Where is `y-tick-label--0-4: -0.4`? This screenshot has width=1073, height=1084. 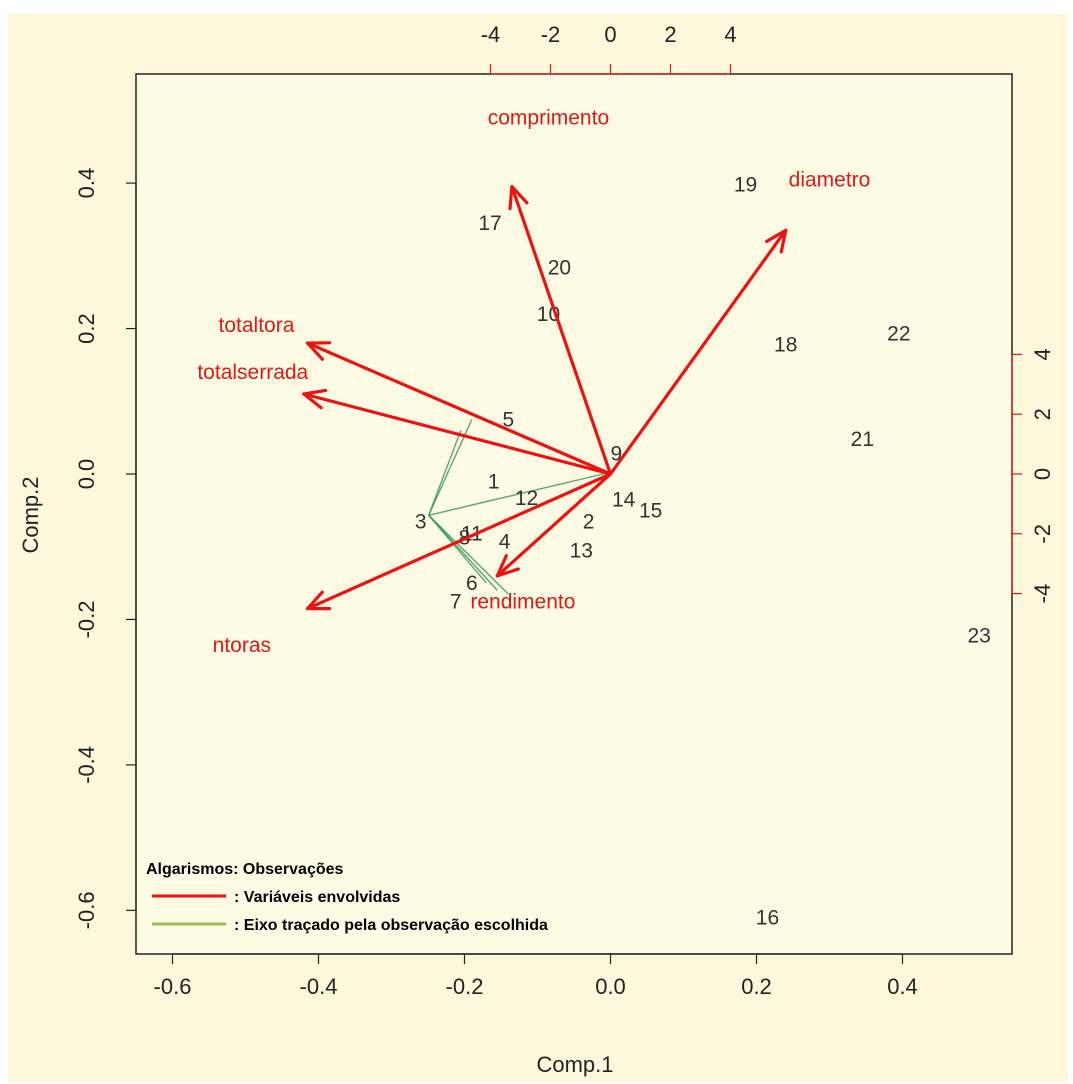 y-tick-label--0-4: -0.4 is located at coordinates (86, 765).